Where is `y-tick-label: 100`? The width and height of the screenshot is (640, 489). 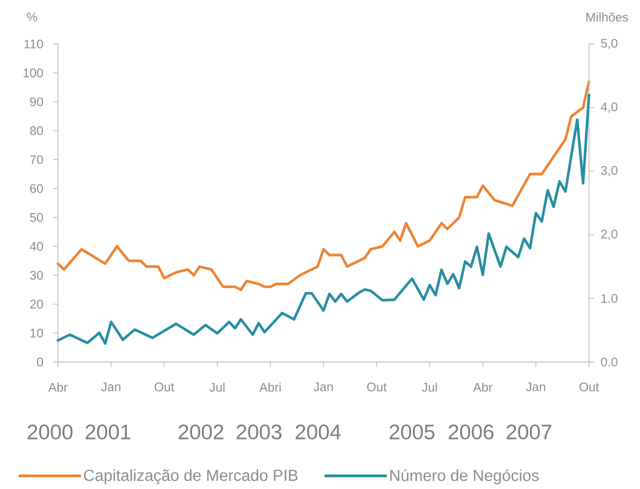 y-tick-label: 100 is located at coordinates (33, 73).